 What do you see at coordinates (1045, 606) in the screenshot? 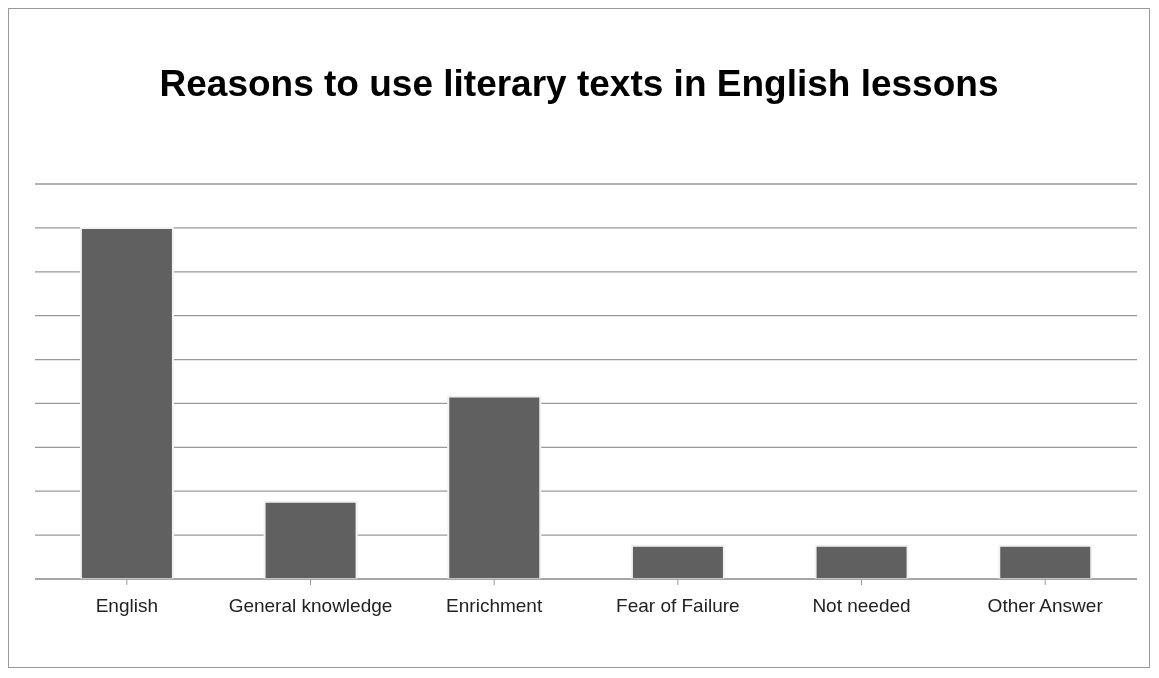
I see `x-tick-label: Other Answer` at bounding box center [1045, 606].